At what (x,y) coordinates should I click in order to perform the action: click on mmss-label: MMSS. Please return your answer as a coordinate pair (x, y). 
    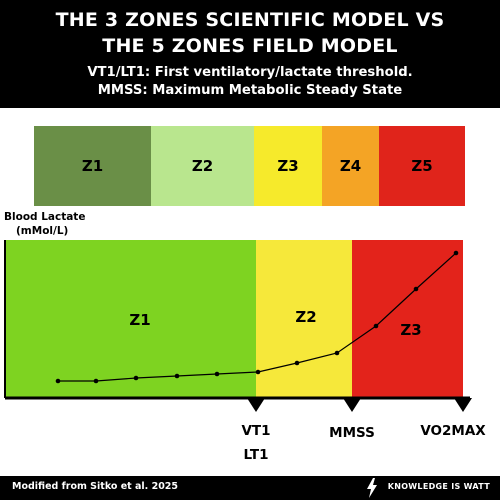
    Looking at the image, I should click on (352, 433).